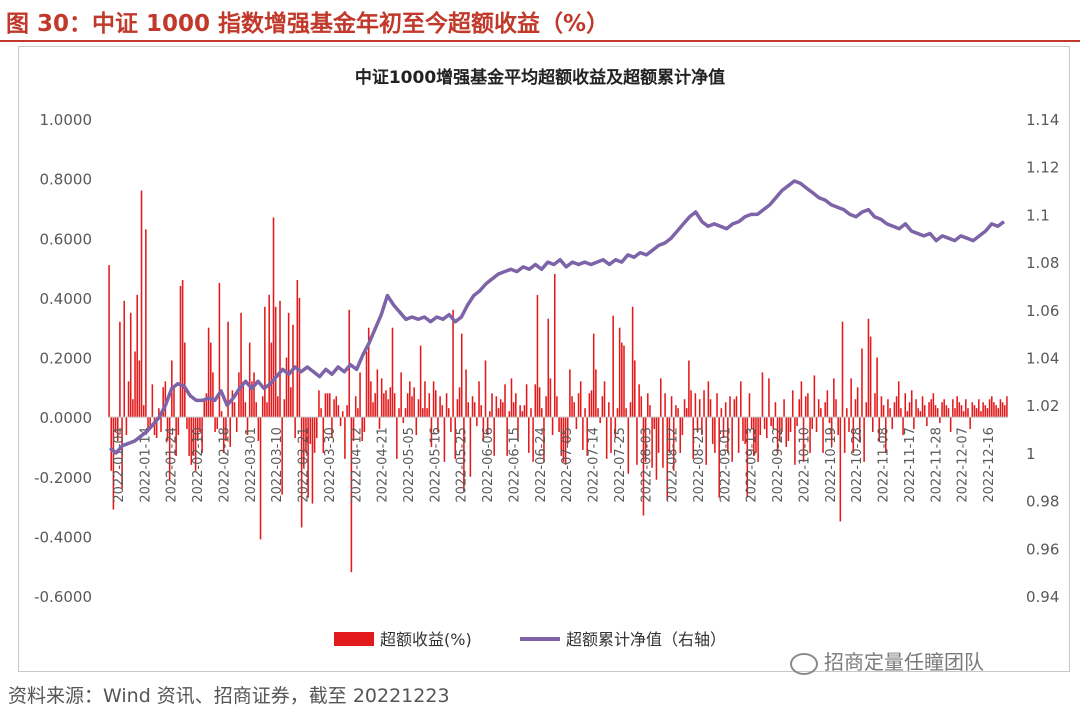 This screenshot has width=1080, height=712. What do you see at coordinates (1042, 359) in the screenshot?
I see `right-tick-label: 1.04` at bounding box center [1042, 359].